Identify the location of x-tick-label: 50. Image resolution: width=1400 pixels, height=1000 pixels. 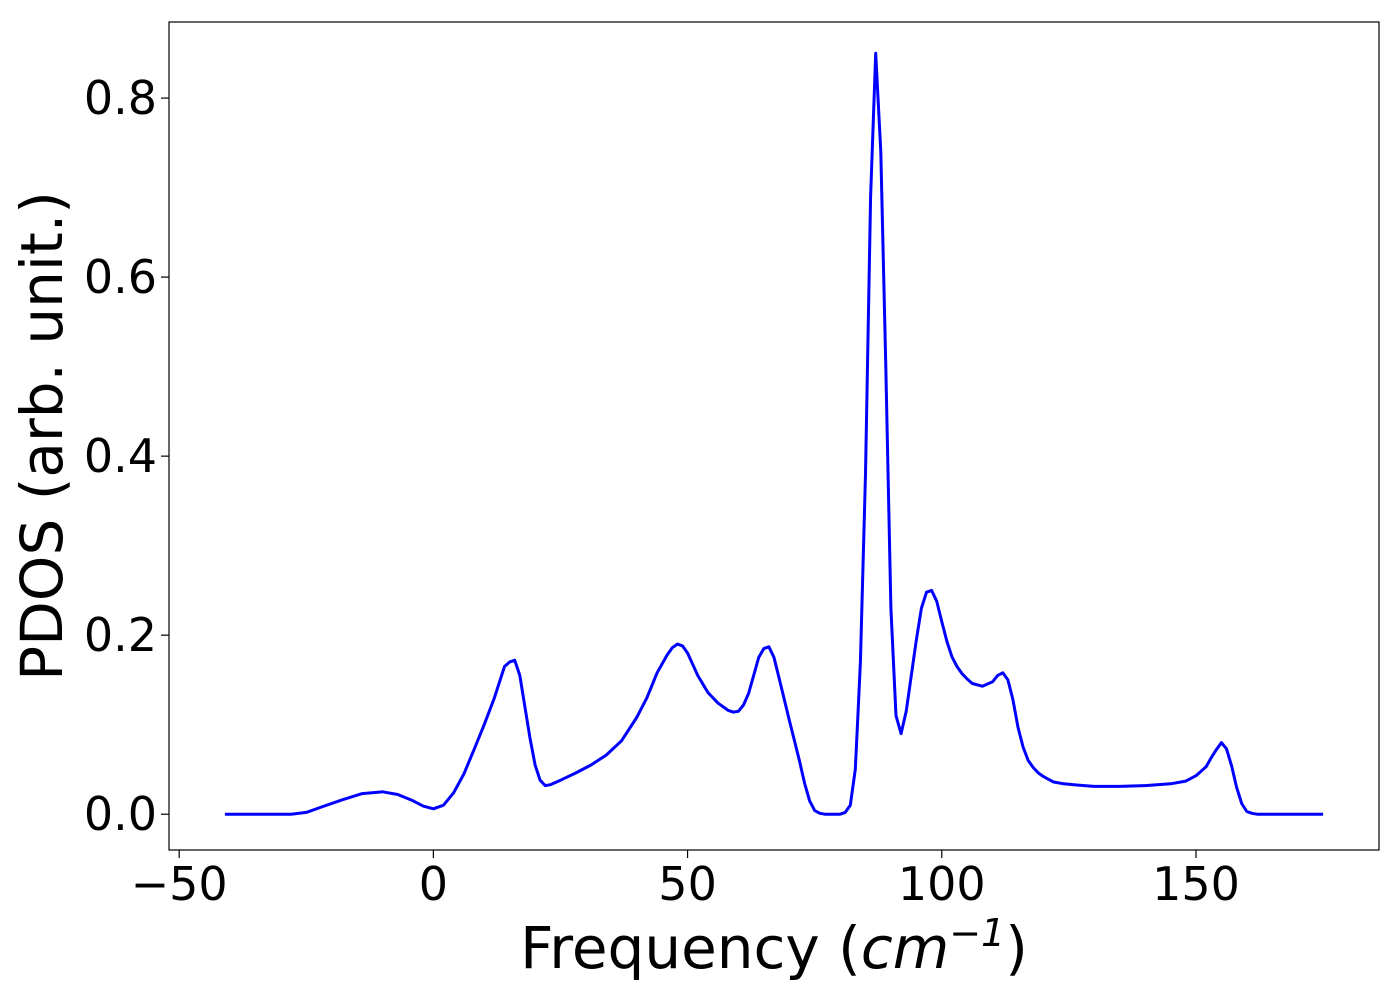
(687, 884).